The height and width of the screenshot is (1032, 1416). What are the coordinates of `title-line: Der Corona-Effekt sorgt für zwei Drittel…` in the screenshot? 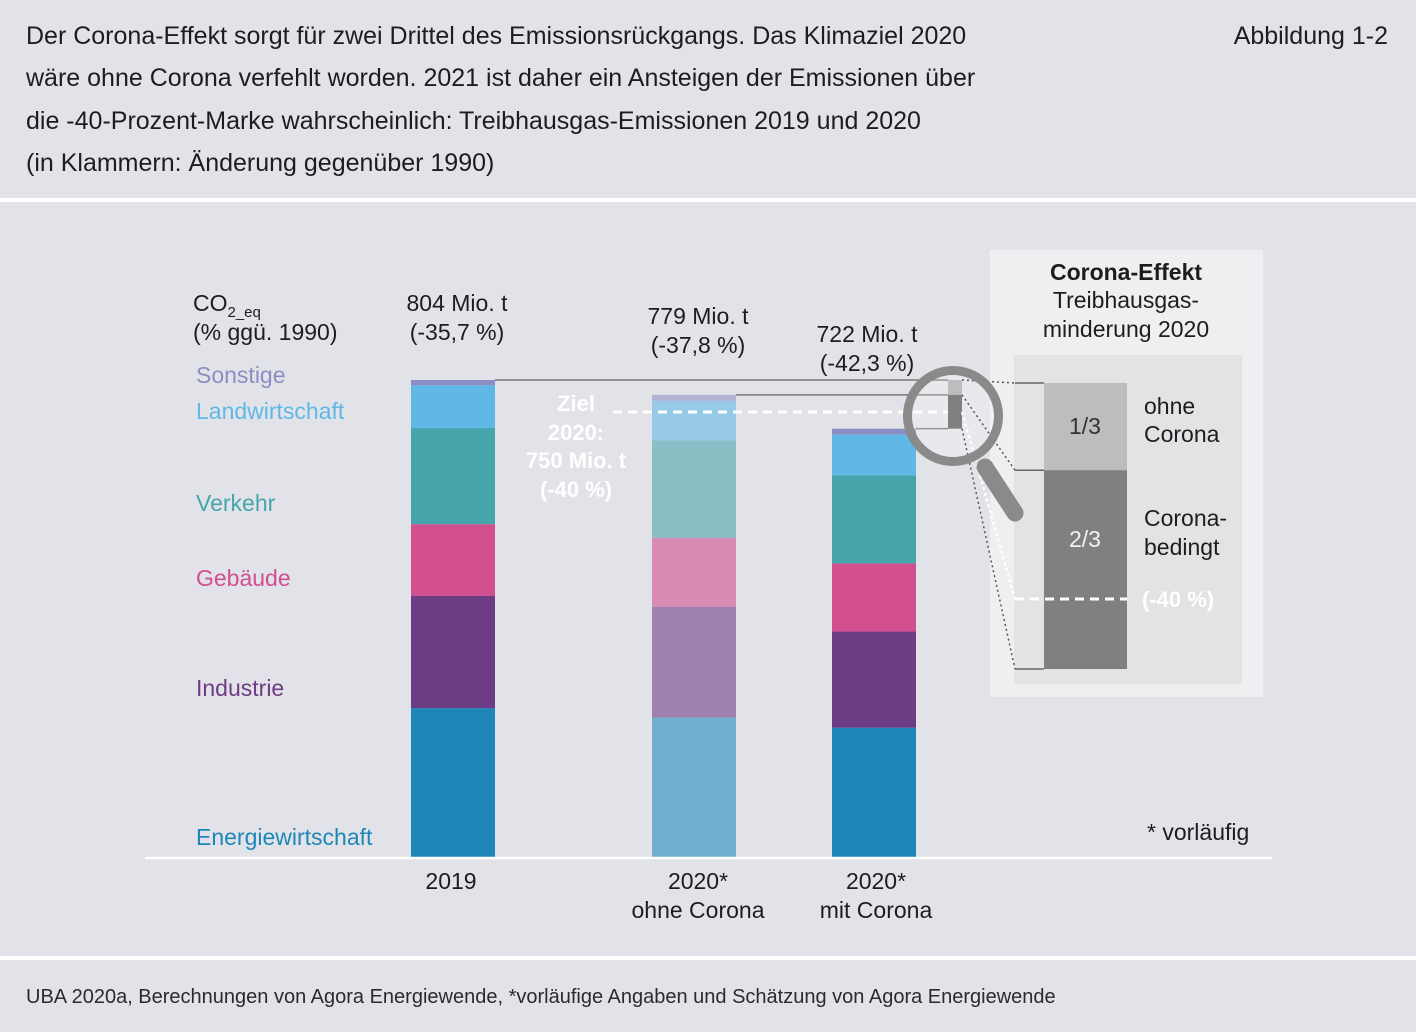 It's located at (496, 36).